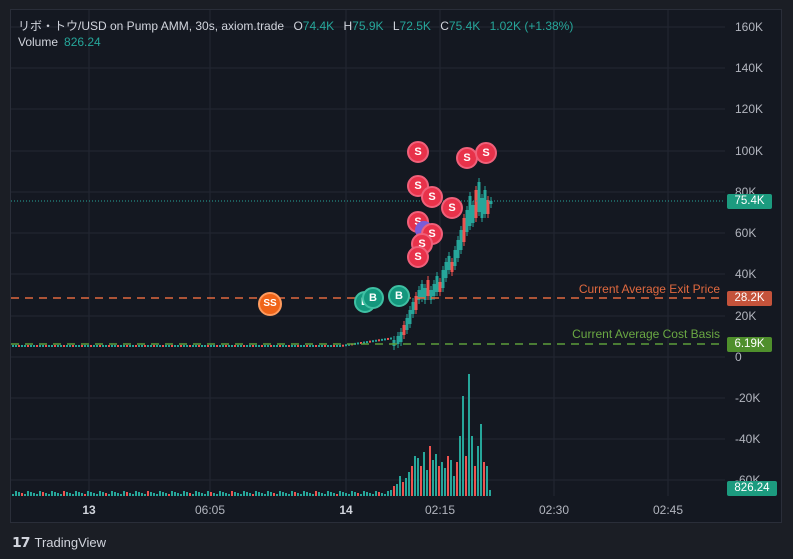 This screenshot has height=559, width=793. Describe the element at coordinates (59, 542) in the screenshot. I see `tradingview-logo: 𝟭𝟳 TradingView` at that location.